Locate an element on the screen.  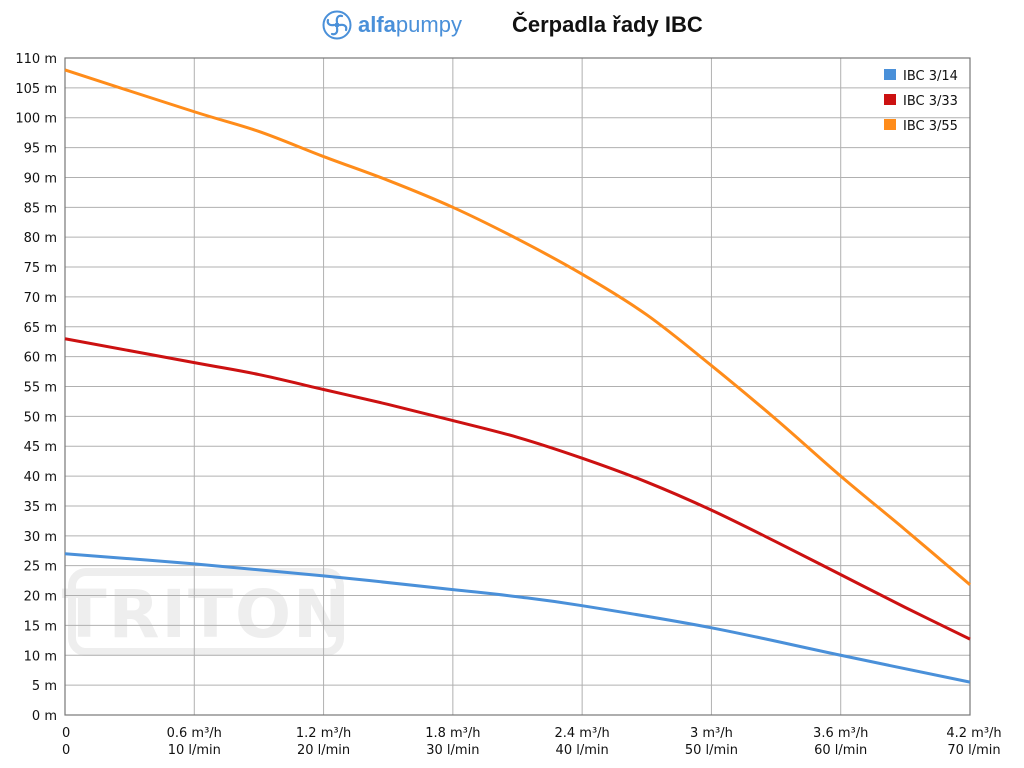
x-tick-label-secondary: 70 l/min is located at coordinates (973, 750).